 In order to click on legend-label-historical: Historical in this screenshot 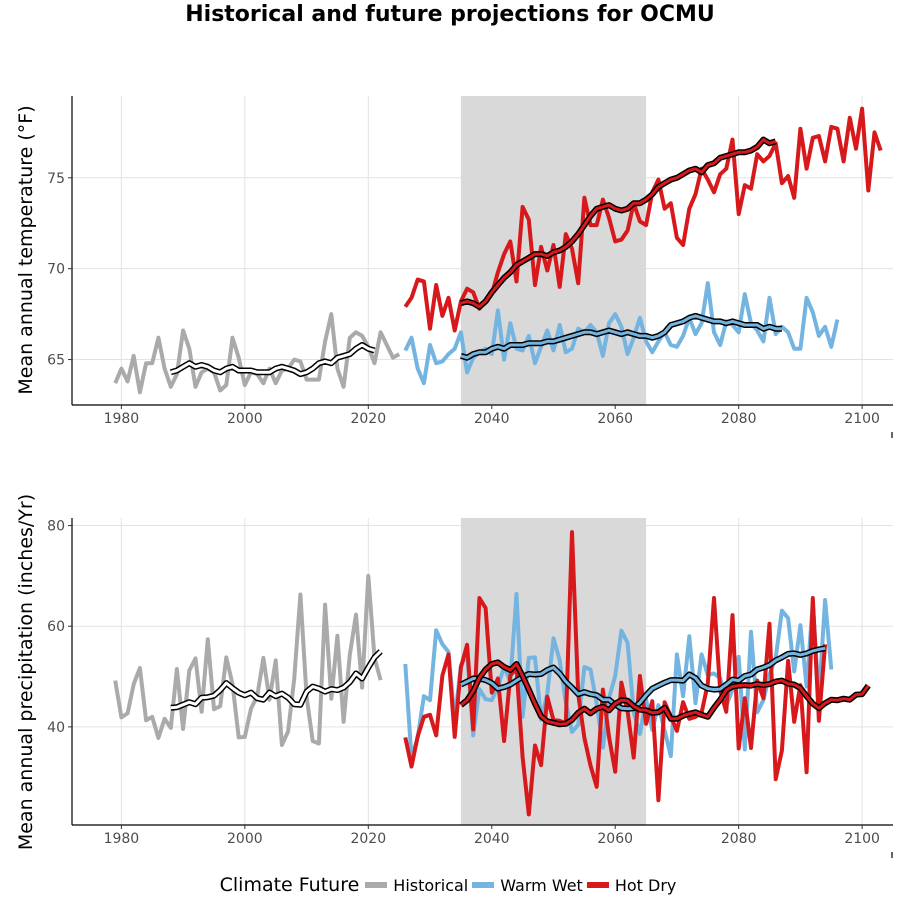, I will do `click(431, 885)`.